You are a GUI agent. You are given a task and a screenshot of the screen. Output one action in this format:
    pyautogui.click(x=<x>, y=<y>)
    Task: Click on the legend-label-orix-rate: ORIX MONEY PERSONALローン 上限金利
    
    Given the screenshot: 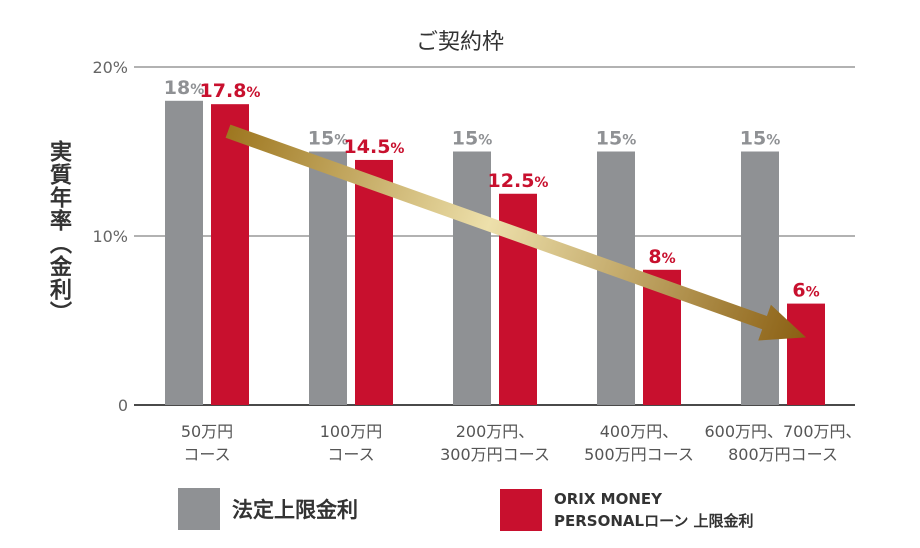 What is the action you would take?
    pyautogui.click(x=654, y=510)
    